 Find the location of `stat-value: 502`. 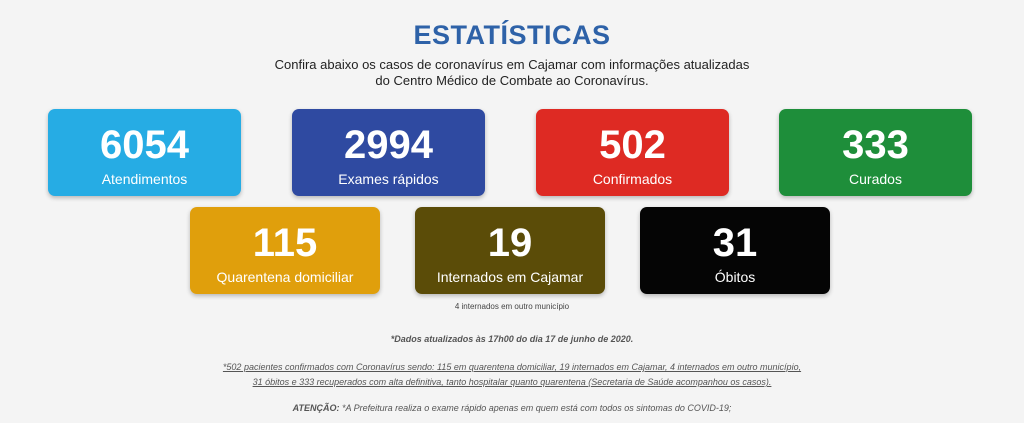

stat-value: 502 is located at coordinates (632, 145).